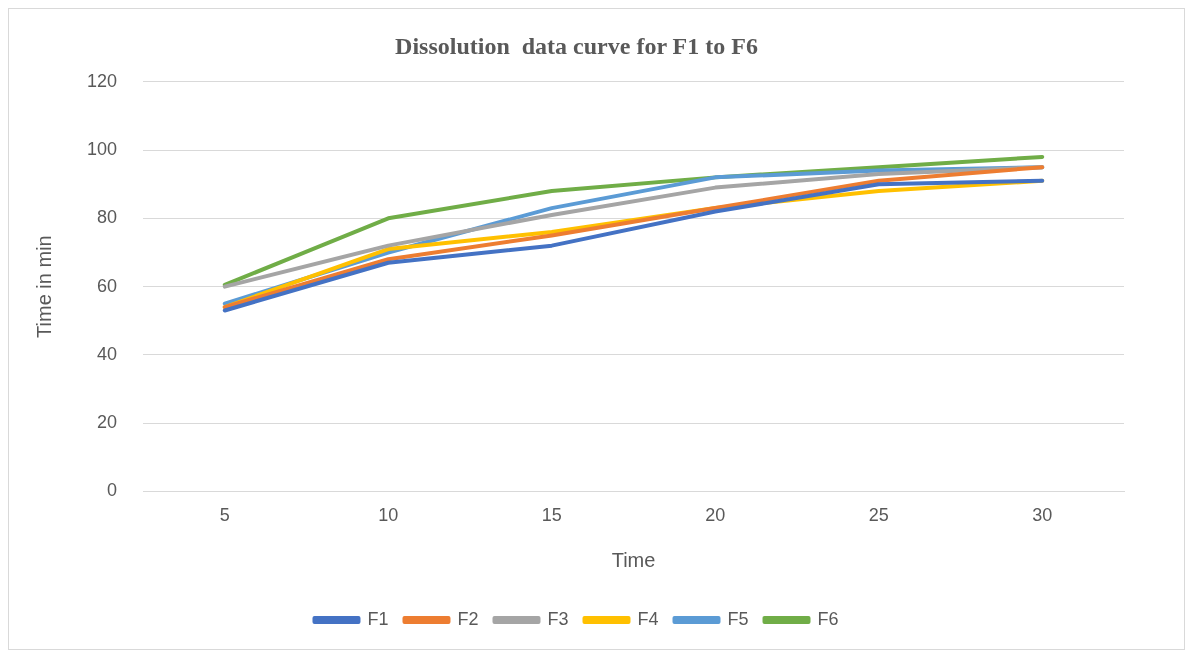 This screenshot has height=662, width=1195. Describe the element at coordinates (102, 80) in the screenshot. I see `y-tick-label: 120` at that location.